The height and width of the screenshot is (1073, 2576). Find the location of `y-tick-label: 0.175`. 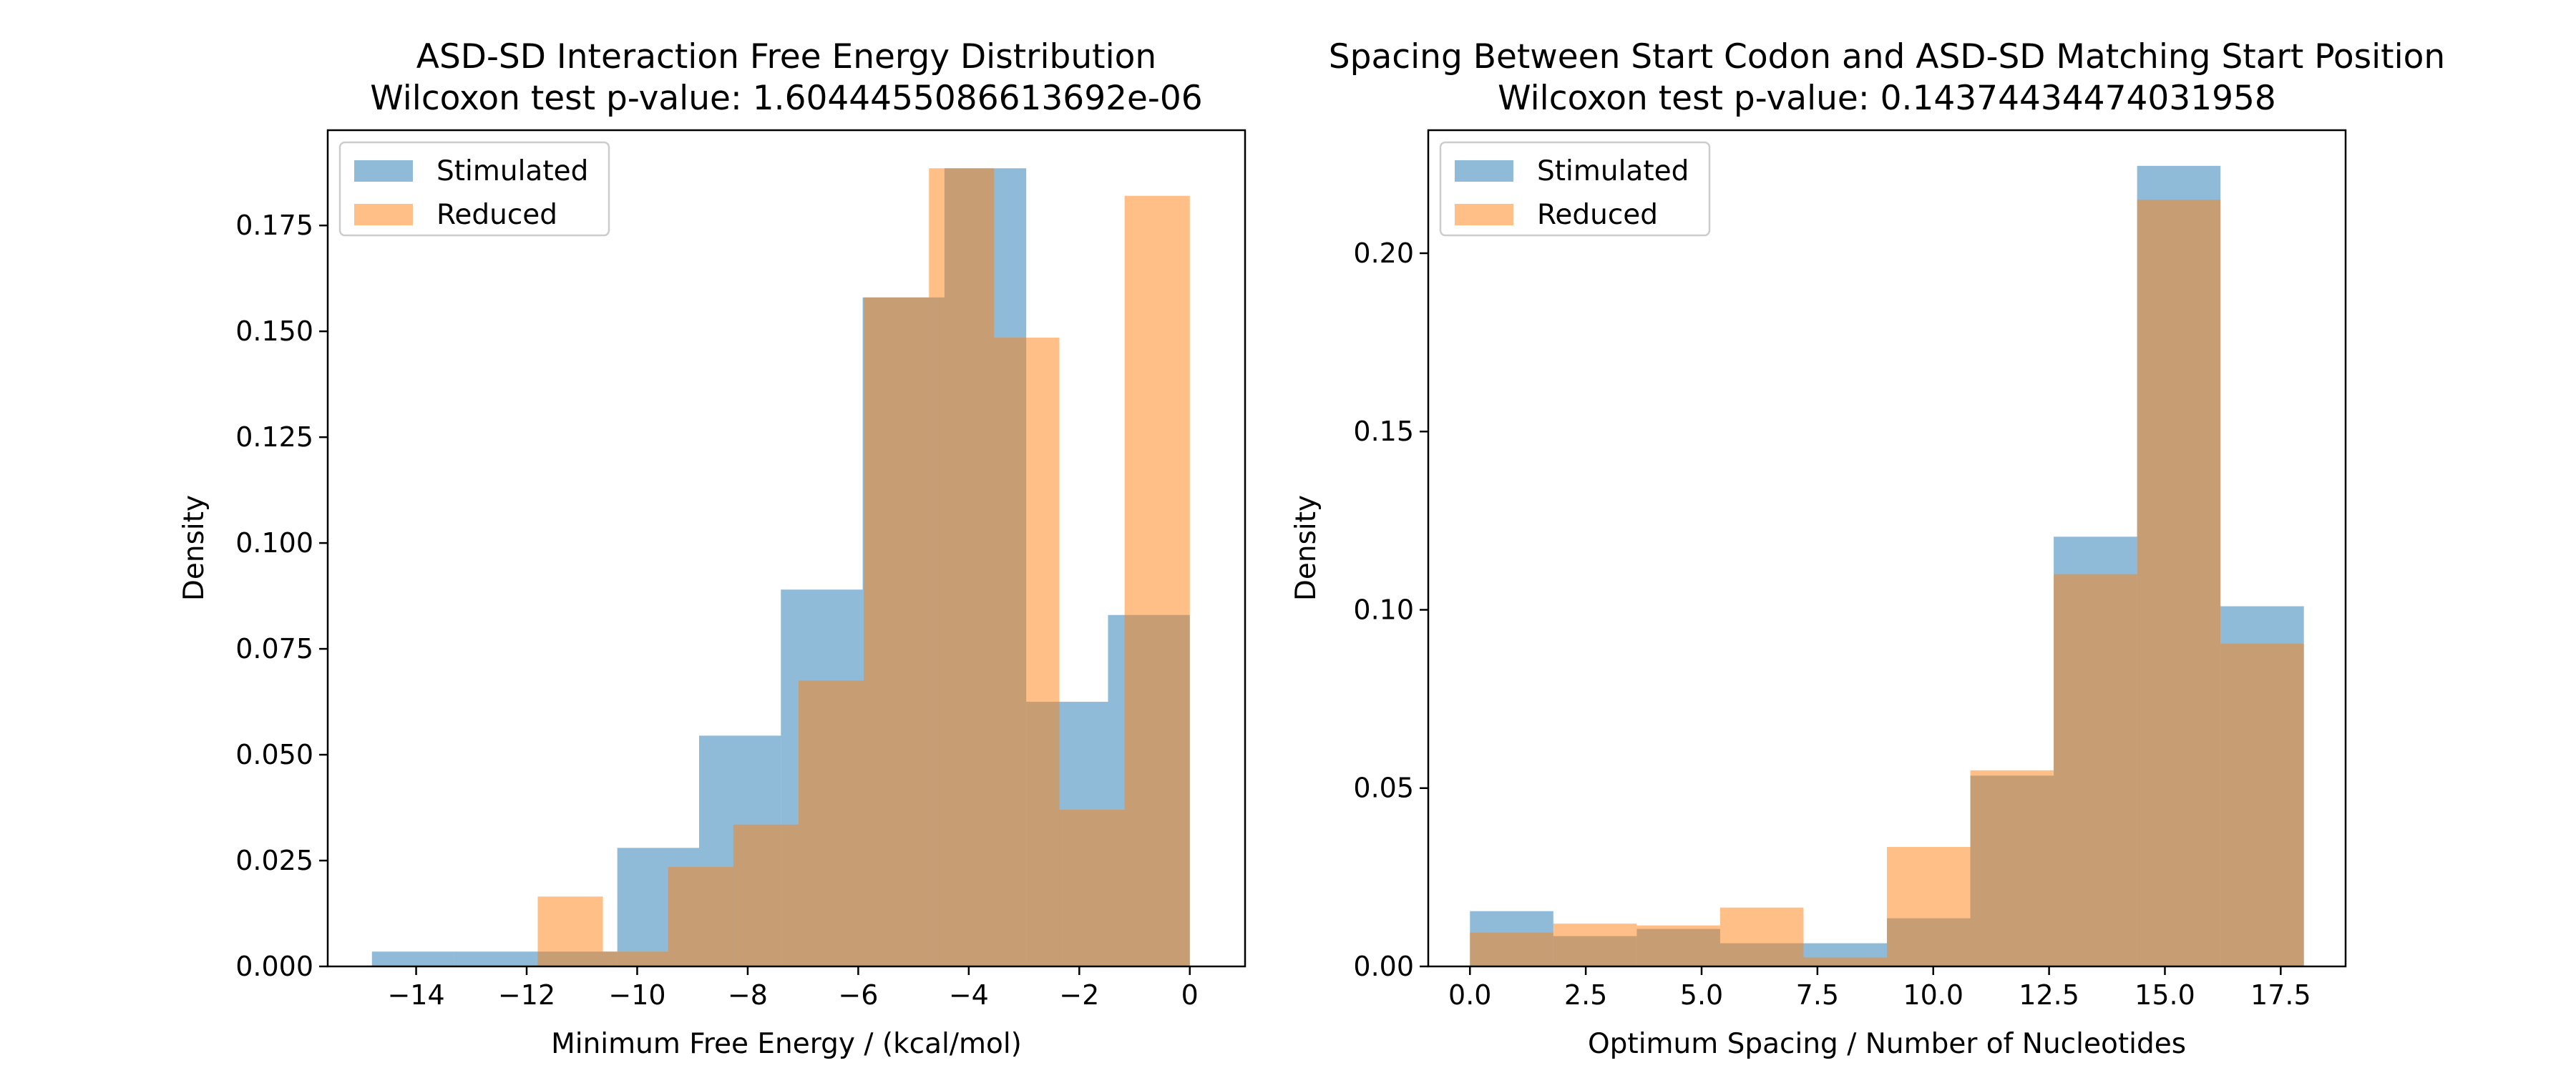

y-tick-label: 0.175 is located at coordinates (274, 225).